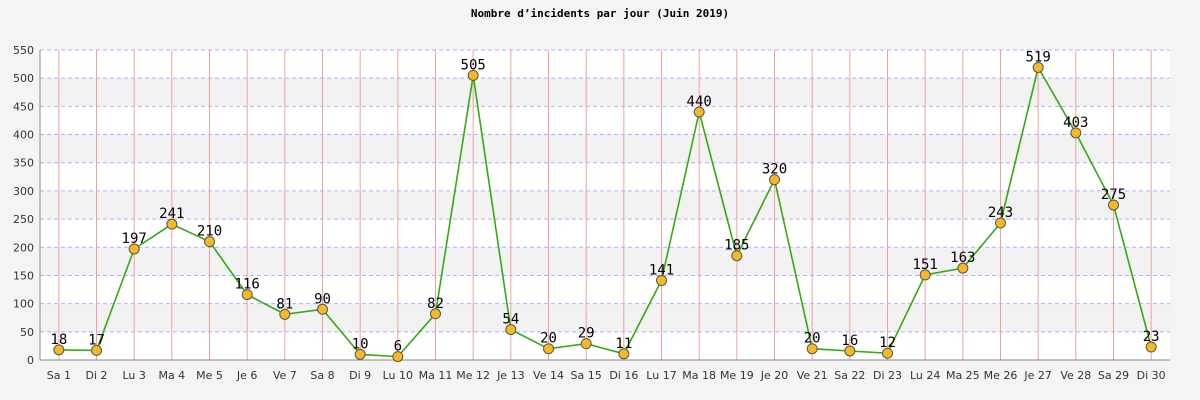 The image size is (1200, 400). What do you see at coordinates (737, 375) in the screenshot?
I see `x-tick-label: Me 19` at bounding box center [737, 375].